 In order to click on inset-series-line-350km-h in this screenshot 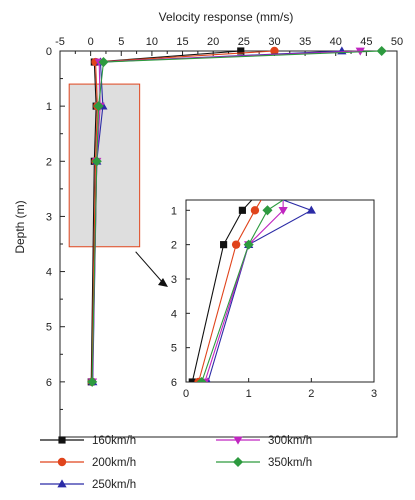, I will do `click(242, 291)`.